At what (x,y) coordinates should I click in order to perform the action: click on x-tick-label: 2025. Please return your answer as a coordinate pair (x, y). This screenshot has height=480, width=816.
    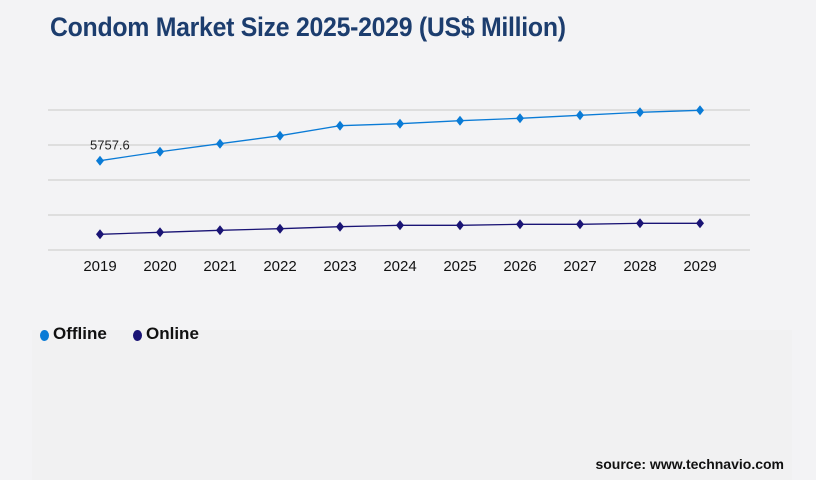
    Looking at the image, I should click on (459, 266).